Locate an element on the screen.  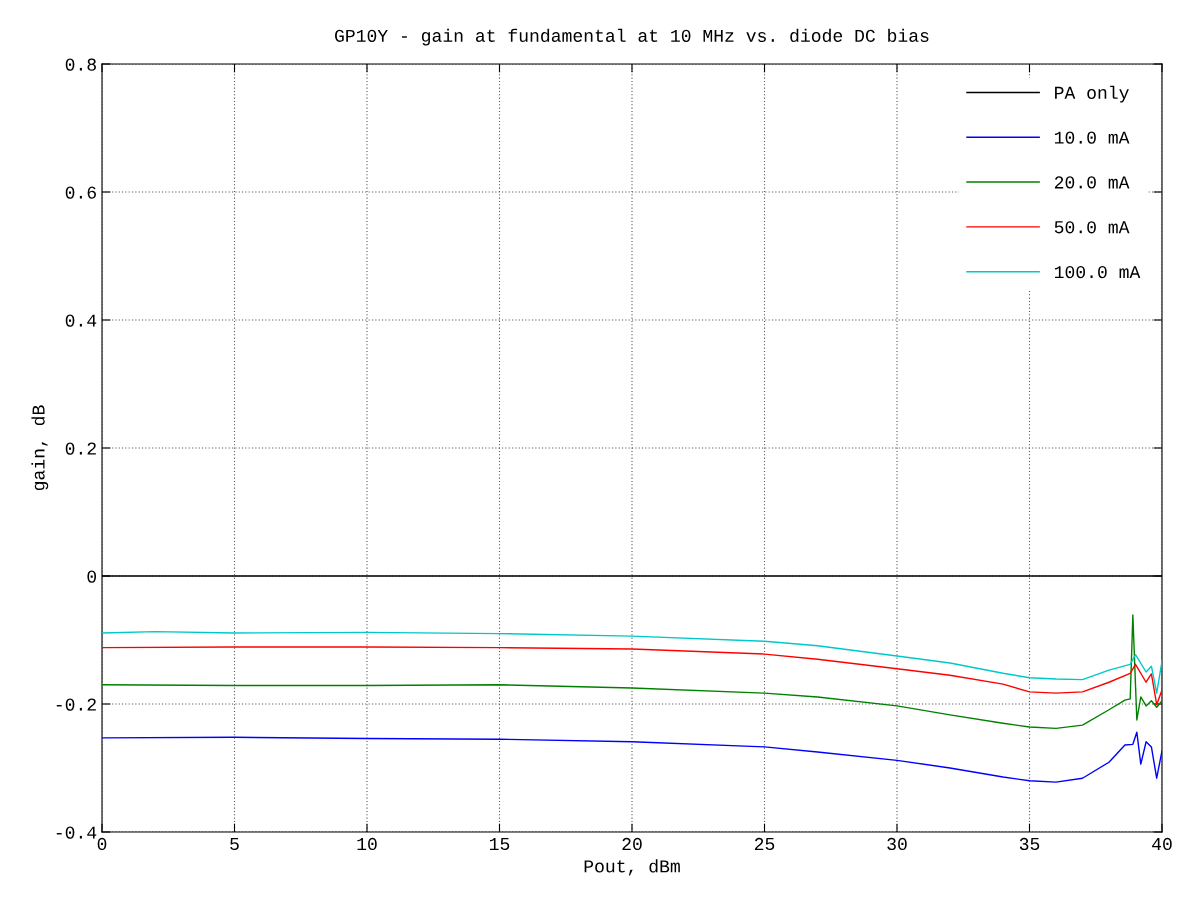
y-tick-label: 0 is located at coordinates (92, 576).